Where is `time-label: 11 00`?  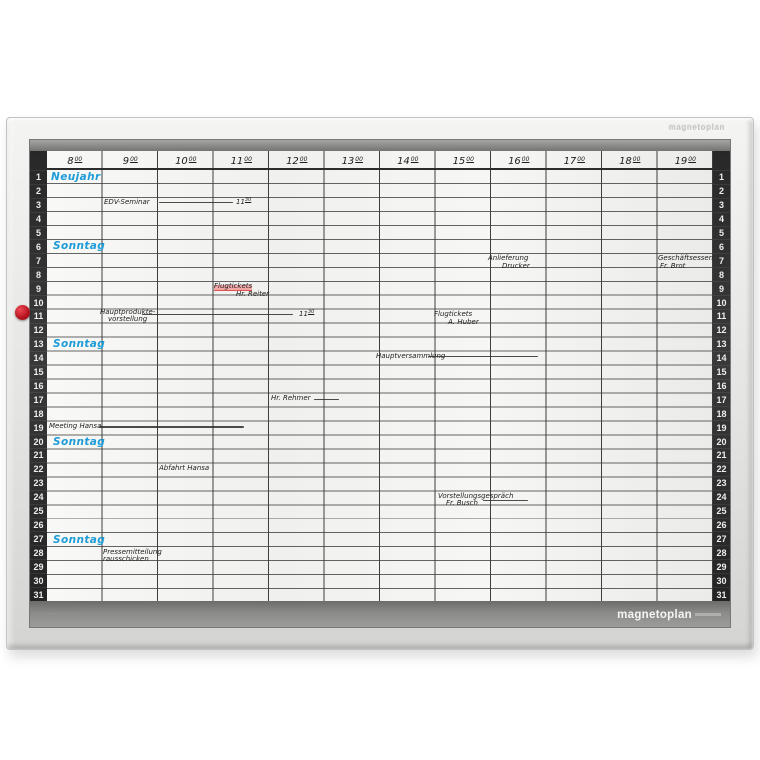
time-label: 11 00 is located at coordinates (241, 161).